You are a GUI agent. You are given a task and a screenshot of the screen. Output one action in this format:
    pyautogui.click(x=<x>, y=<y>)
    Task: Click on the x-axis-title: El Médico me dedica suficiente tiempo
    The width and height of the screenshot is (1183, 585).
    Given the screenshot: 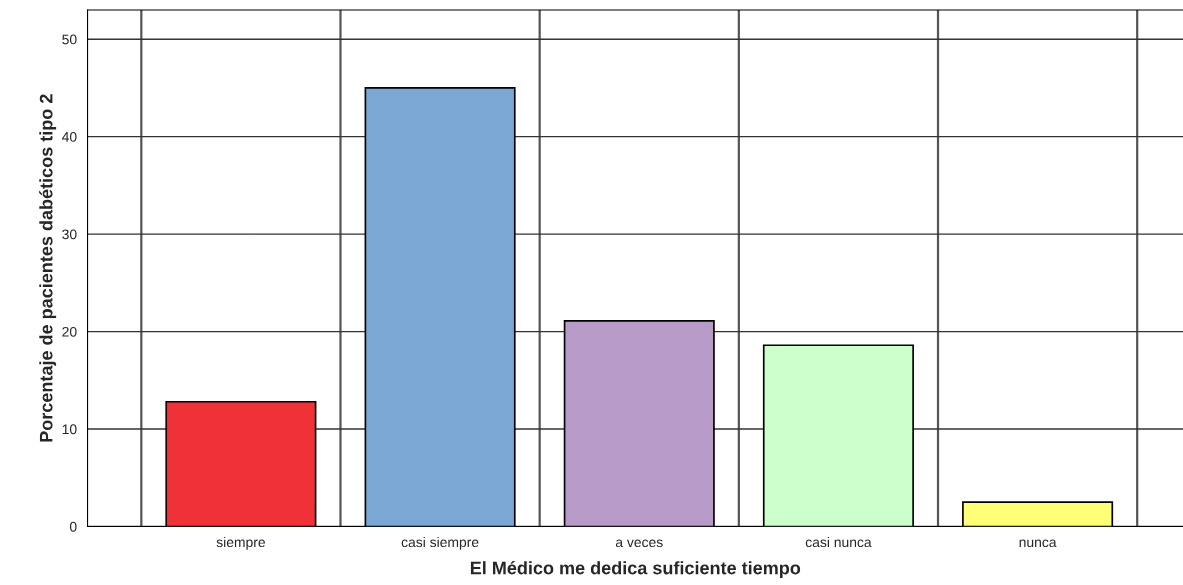 What is the action you would take?
    pyautogui.click(x=635, y=569)
    